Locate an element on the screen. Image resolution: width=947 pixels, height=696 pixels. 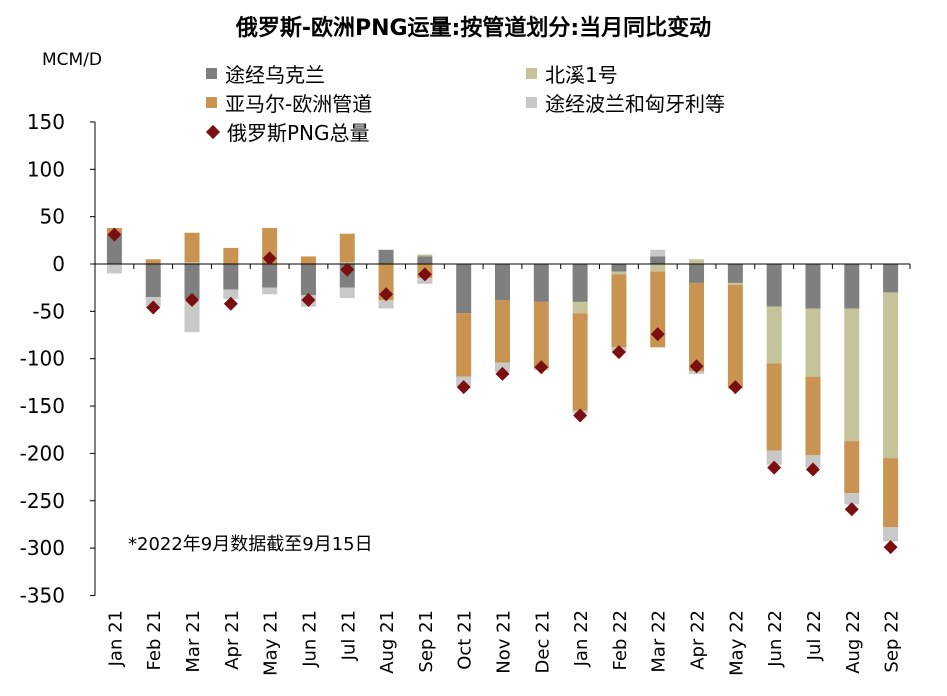
chart-title: 俄罗斯-欧洲PNG运量:按管道划分:当月同比变动 is located at coordinates (473, 28).